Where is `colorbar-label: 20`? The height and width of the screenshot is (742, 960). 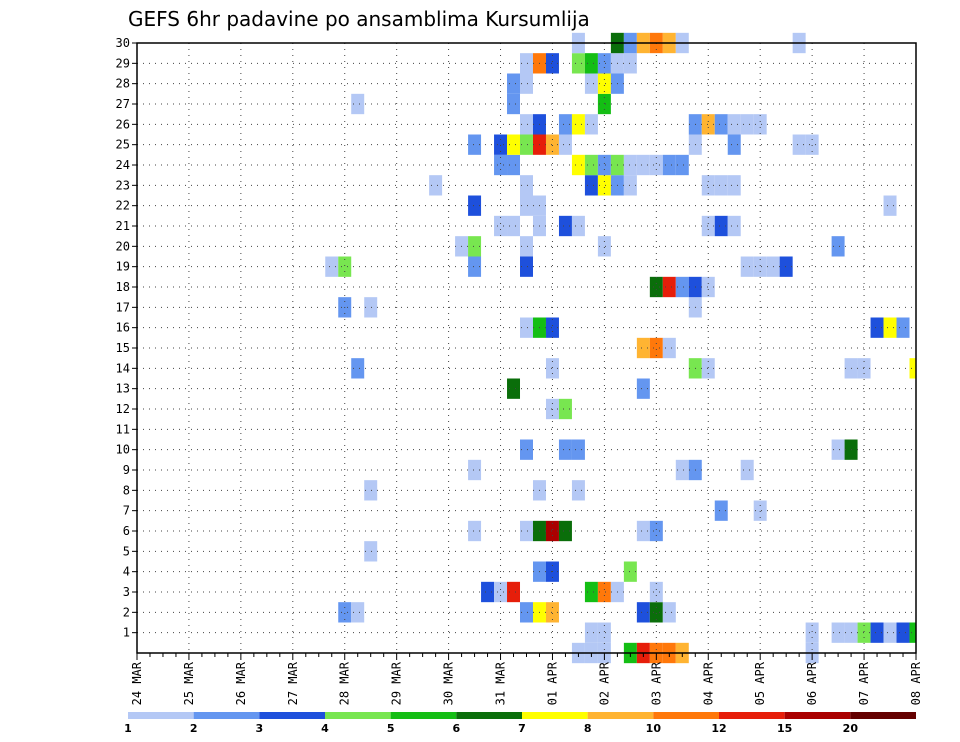 colorbar-label: 20 is located at coordinates (851, 728).